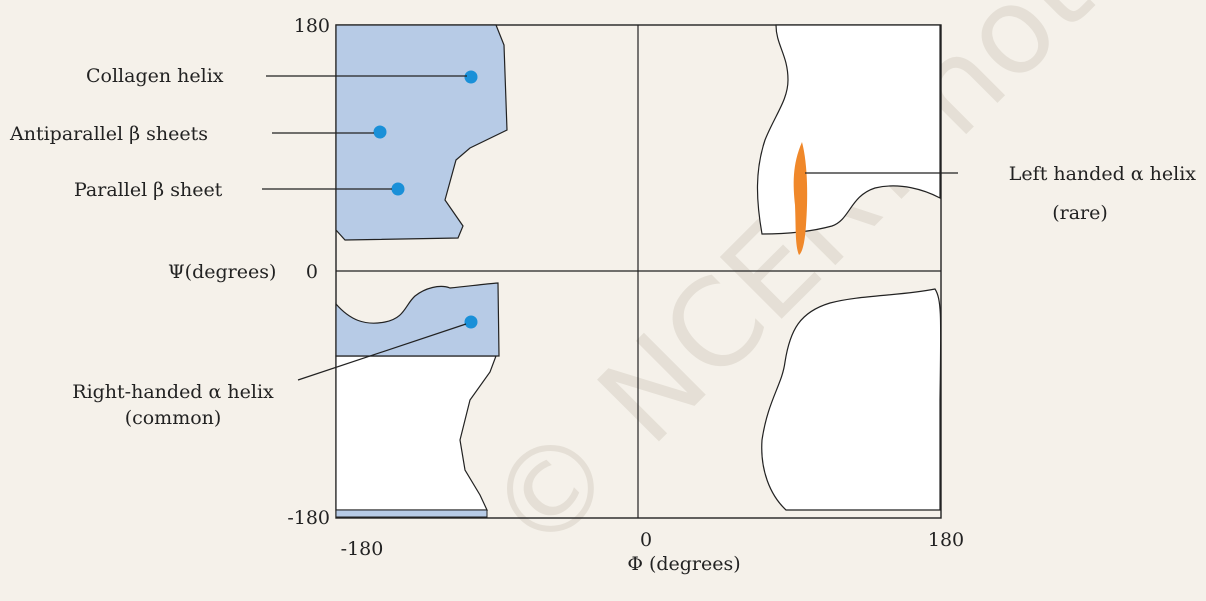  What do you see at coordinates (148, 190) in the screenshot?
I see `label-parallel: Parallel β sheet` at bounding box center [148, 190].